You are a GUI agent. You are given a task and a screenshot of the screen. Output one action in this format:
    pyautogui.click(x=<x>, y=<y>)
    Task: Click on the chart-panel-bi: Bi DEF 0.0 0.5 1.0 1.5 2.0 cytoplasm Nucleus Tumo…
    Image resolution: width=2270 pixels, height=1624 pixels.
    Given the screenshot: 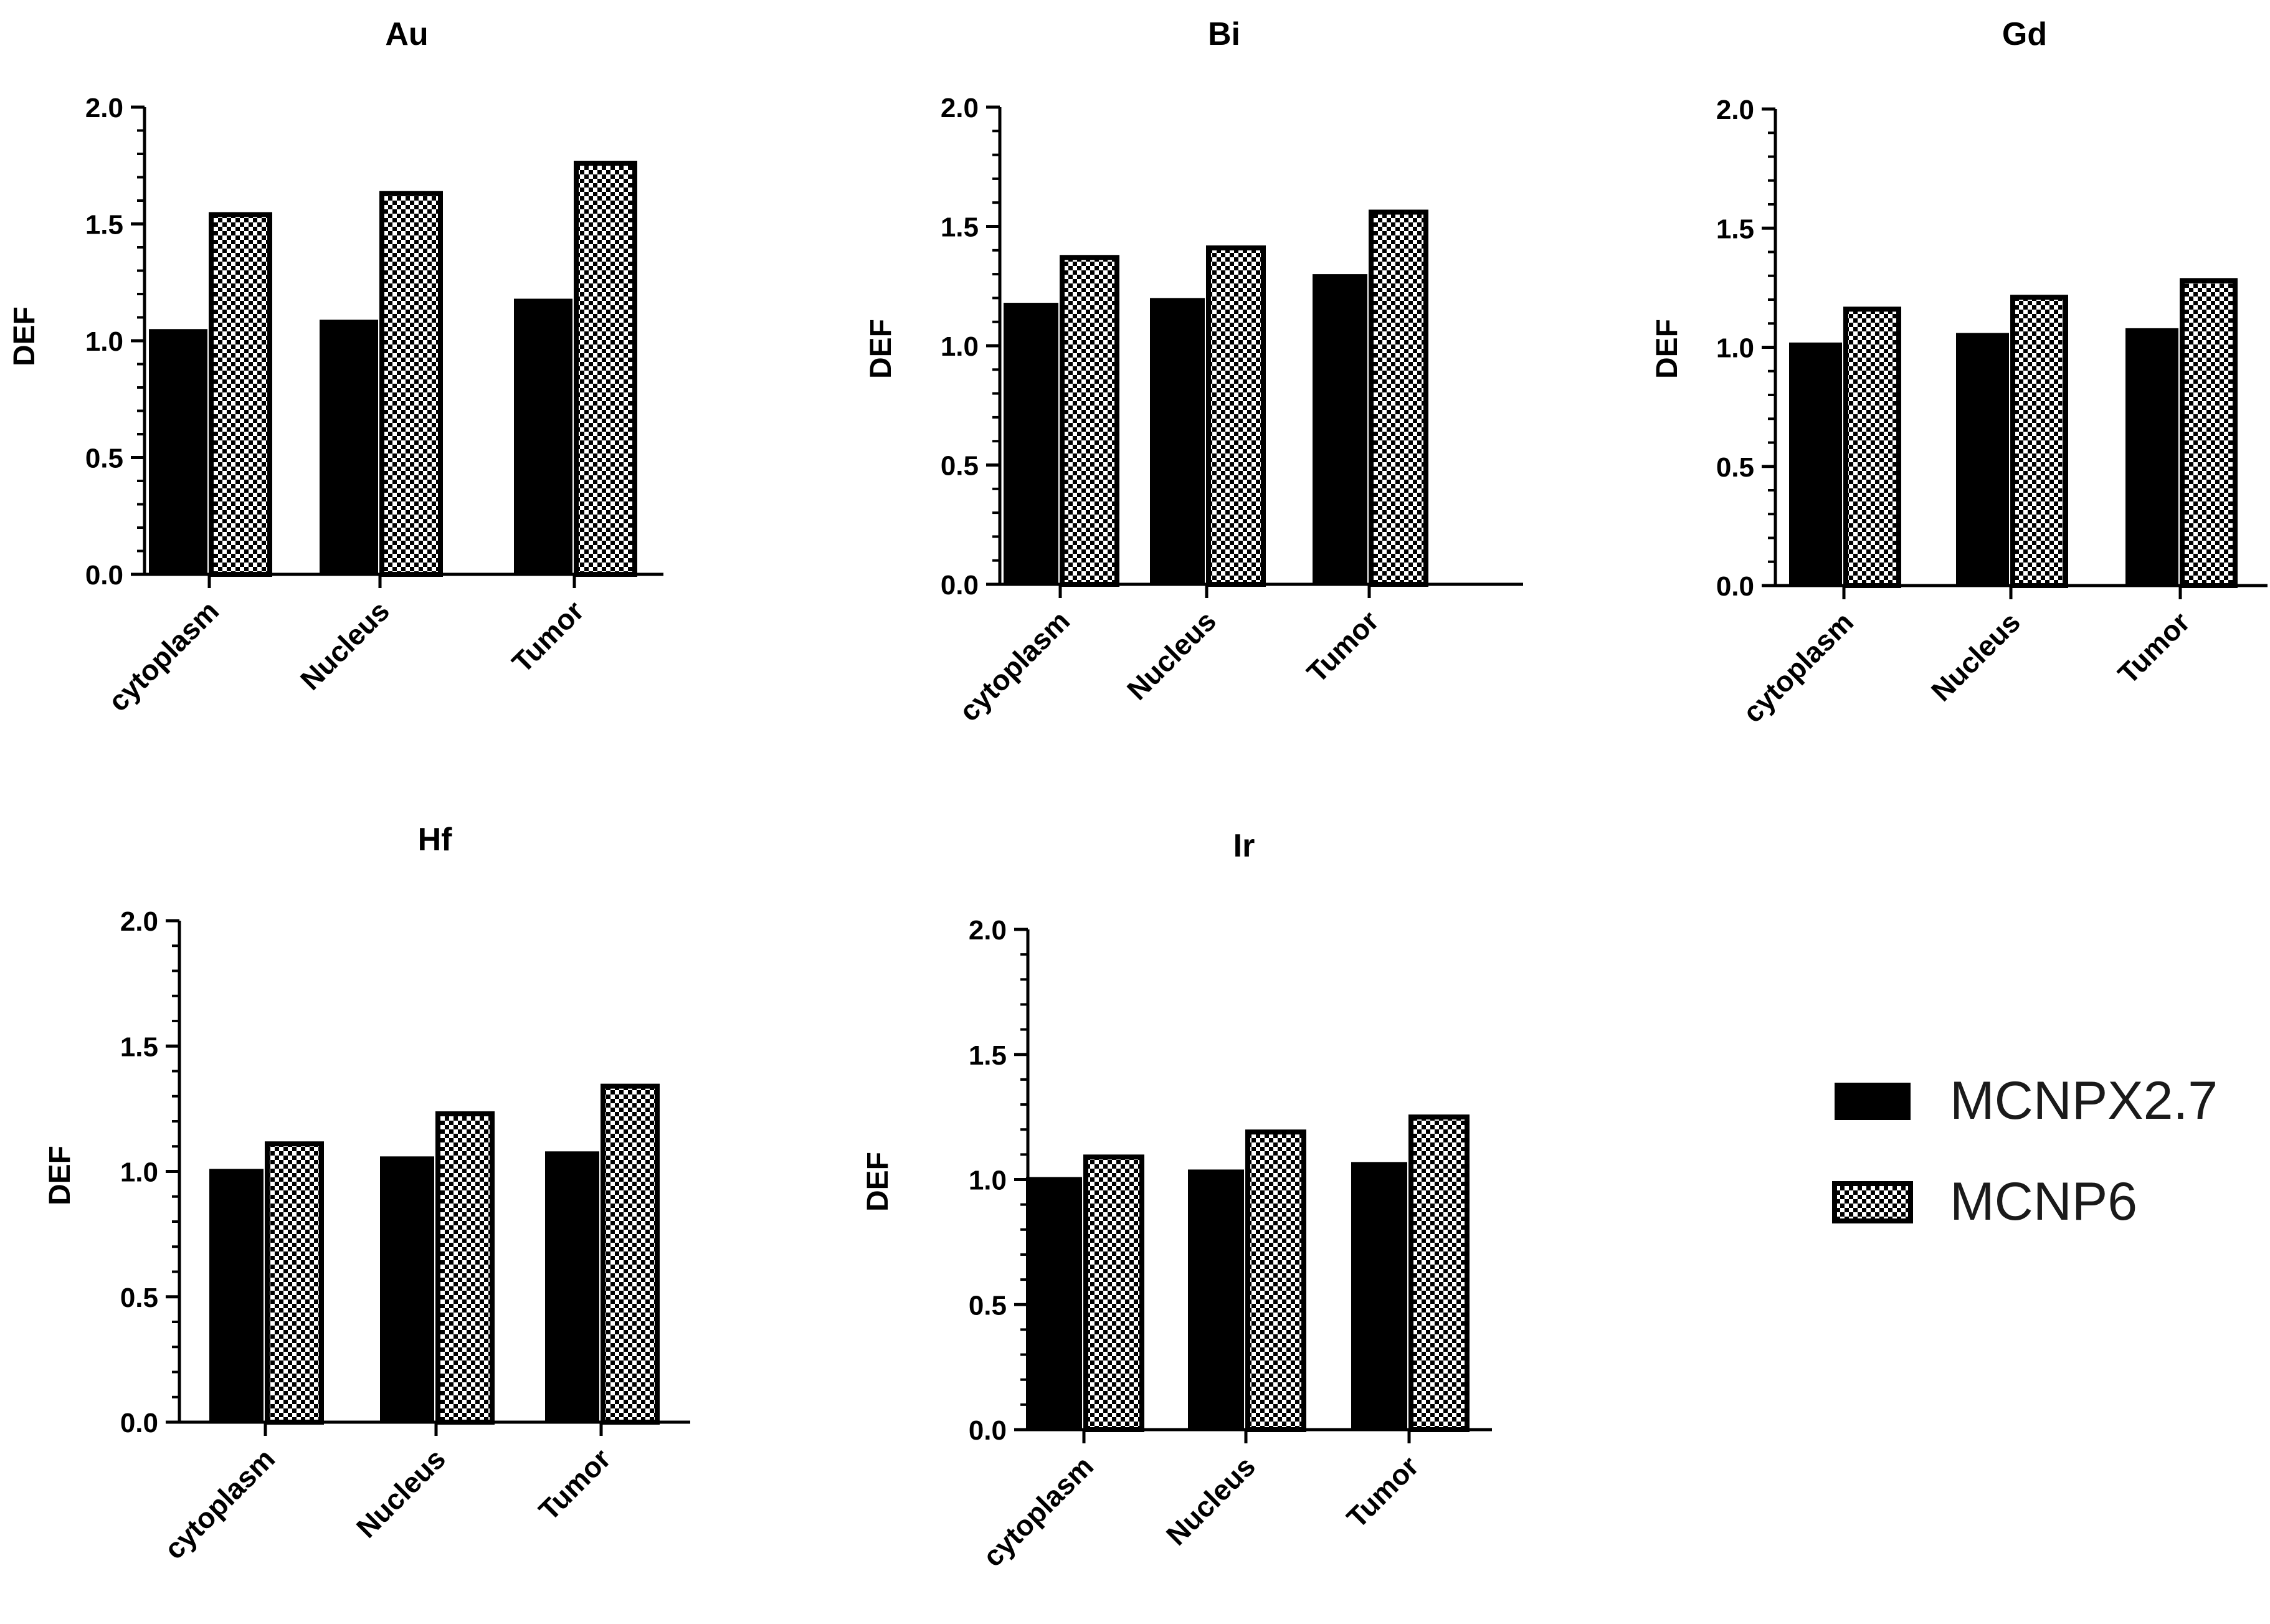 What is the action you would take?
    pyautogui.click(x=1194, y=372)
    